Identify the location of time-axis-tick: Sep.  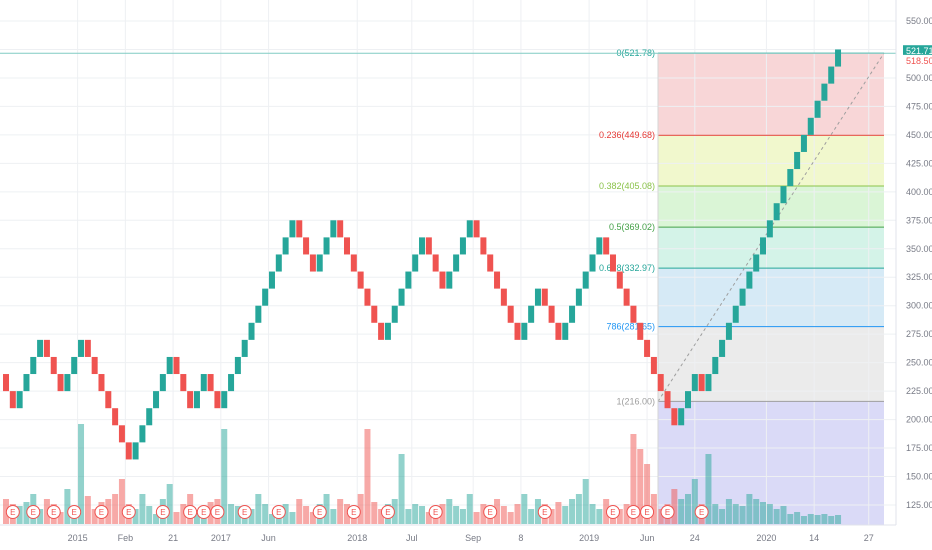
(473, 538).